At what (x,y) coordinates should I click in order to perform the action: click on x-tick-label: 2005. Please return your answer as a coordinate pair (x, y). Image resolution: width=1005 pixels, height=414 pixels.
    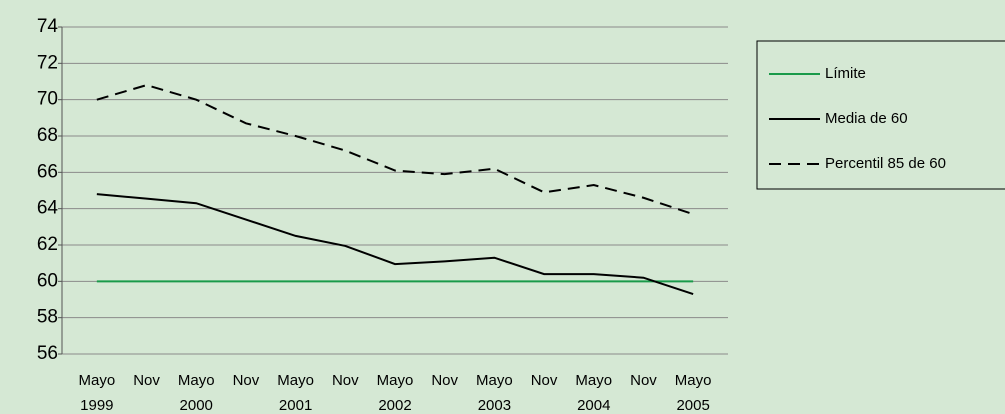
    Looking at the image, I should click on (692, 405).